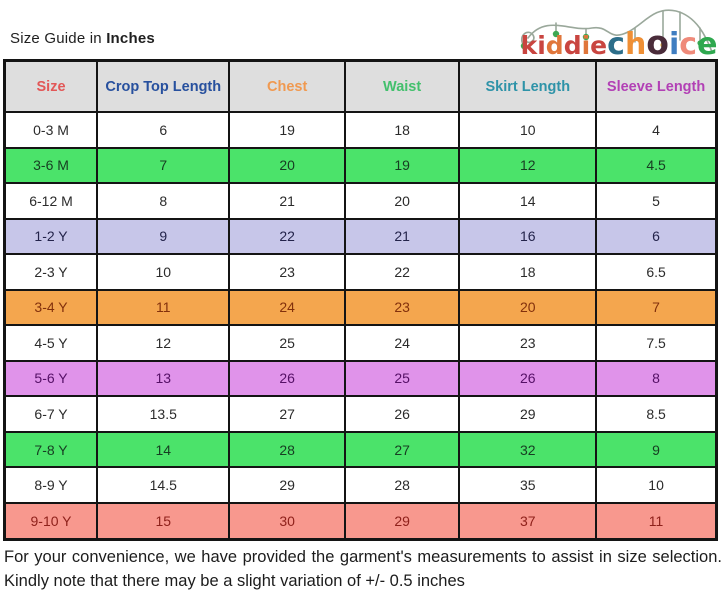 This screenshot has height=596, width=726. I want to click on table-row: 1-2 Y 9 22 21 16 6, so click(360, 236).